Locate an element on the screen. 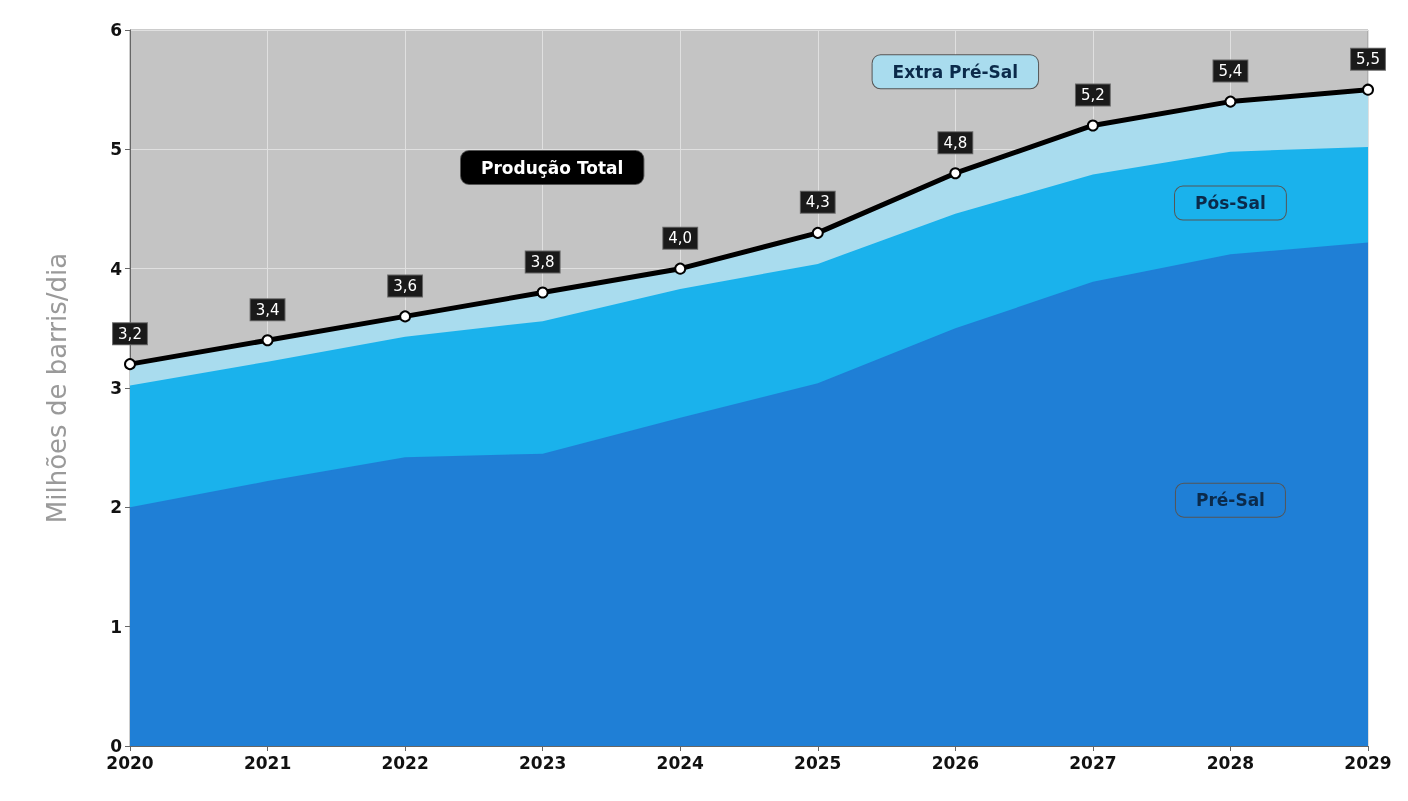 This screenshot has width=1408, height=801. x-tick-label: 2029 is located at coordinates (1368, 762).